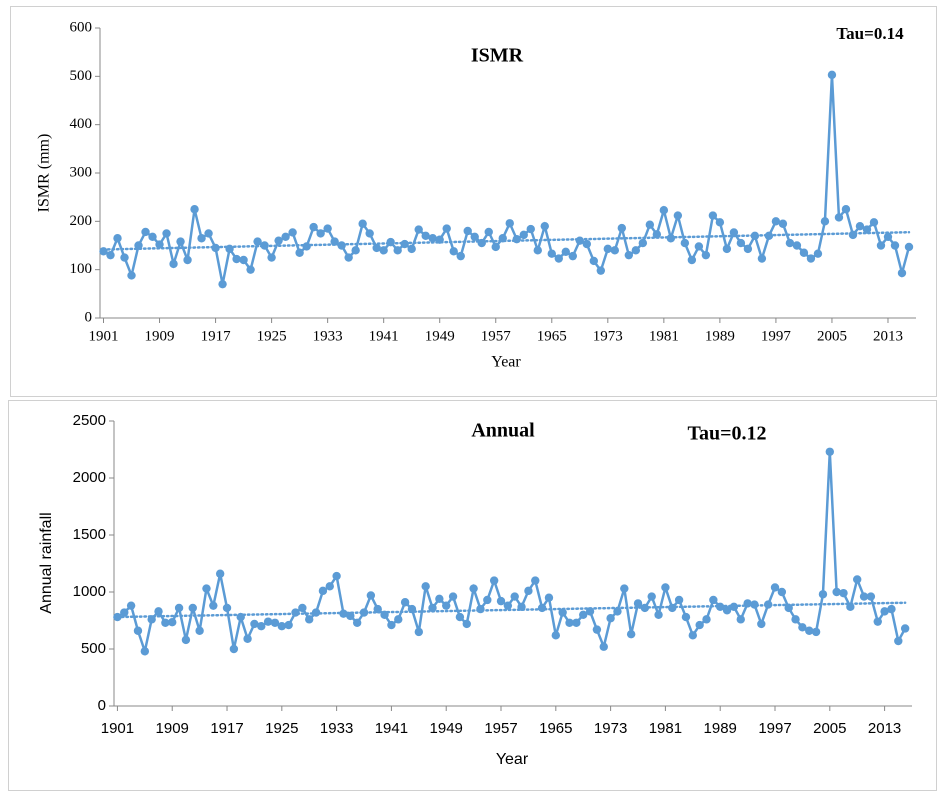 The width and height of the screenshot is (939, 792). I want to click on x-tick-label: 1949, so click(440, 336).